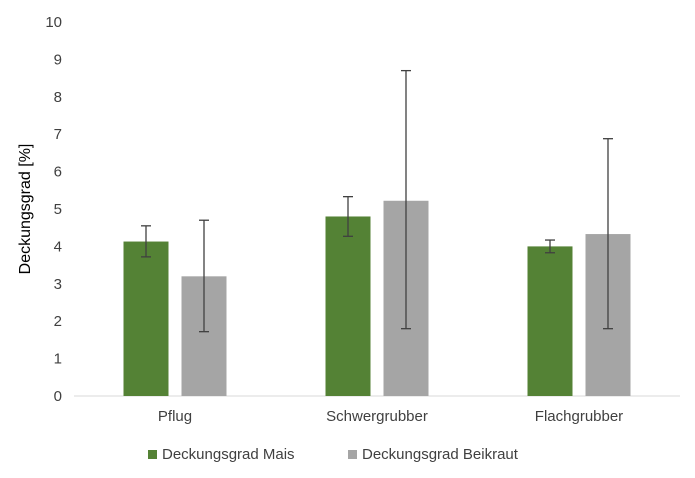  I want to click on x-tick-label: Flachgrubber, so click(579, 416).